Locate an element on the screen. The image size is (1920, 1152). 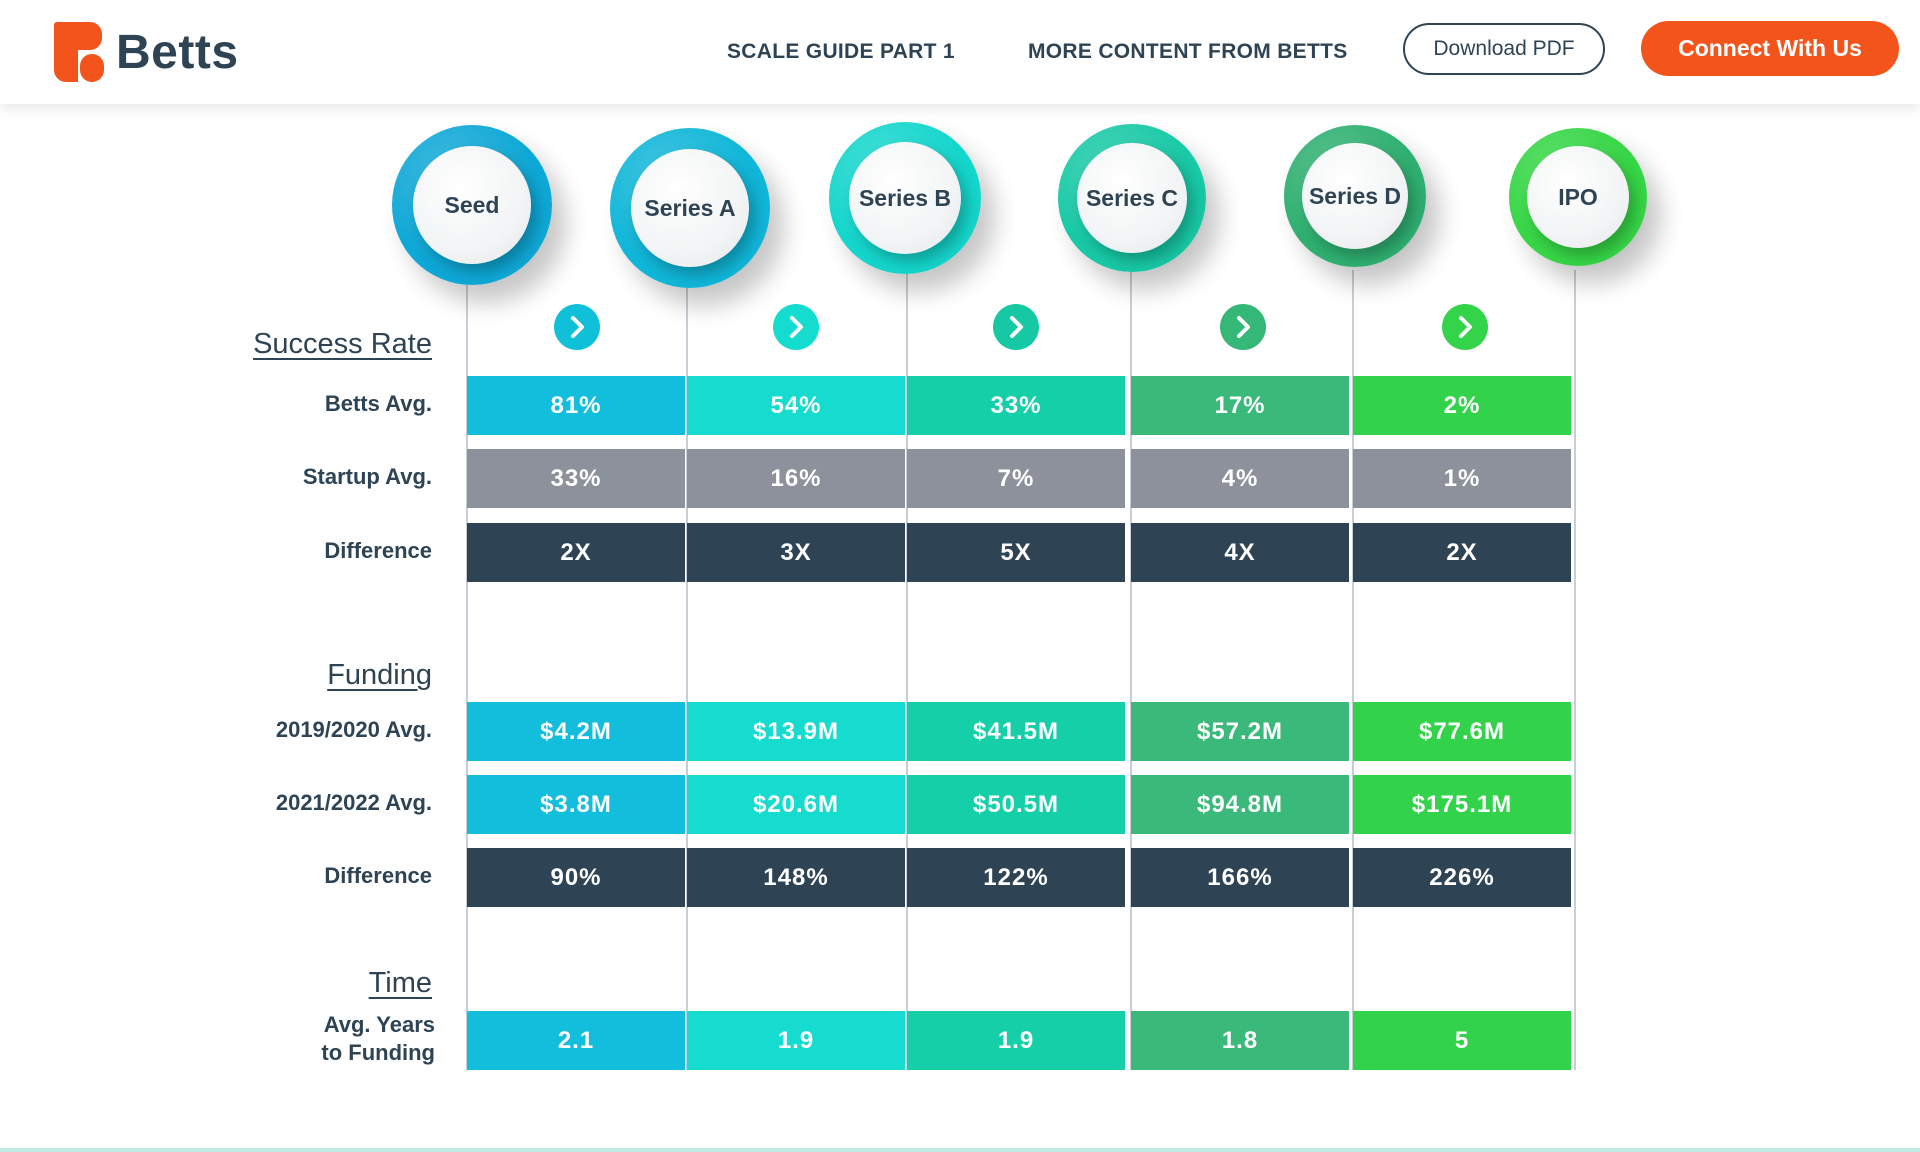
betts-logo: Betts is located at coordinates (146, 52).